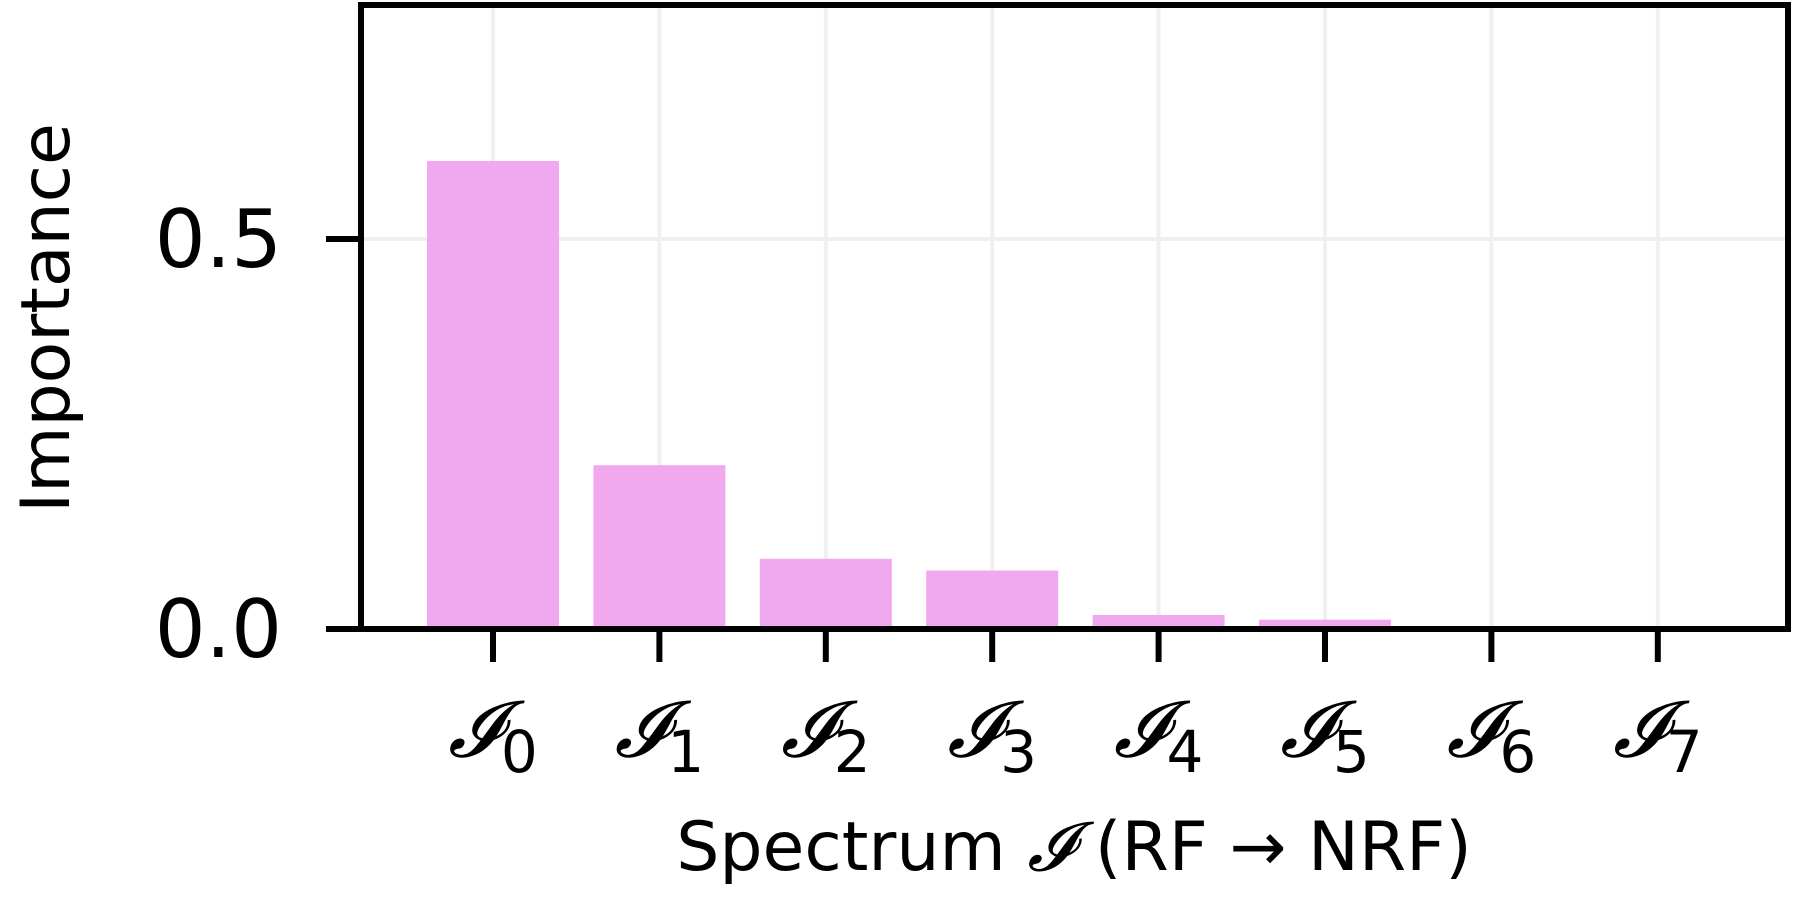 Image resolution: width=1795 pixels, height=903 pixels. What do you see at coordinates (992, 735) in the screenshot?
I see `x-tick-label: 𝓘3` at bounding box center [992, 735].